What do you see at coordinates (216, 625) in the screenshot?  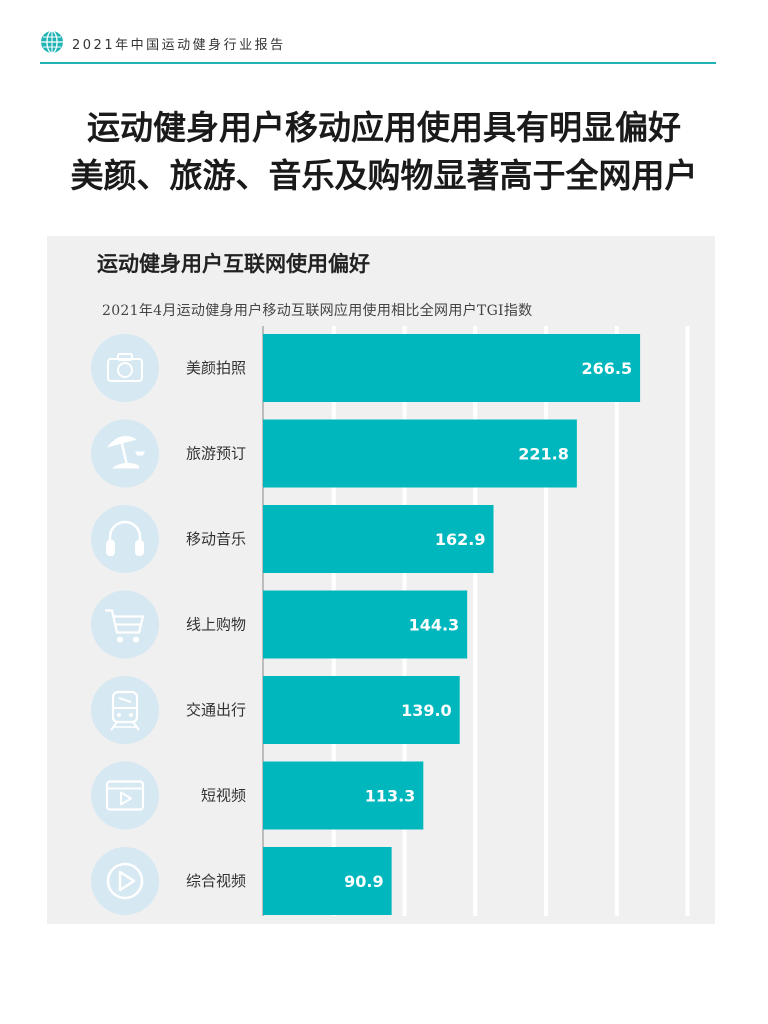 I see `category-label: 线上购物` at bounding box center [216, 625].